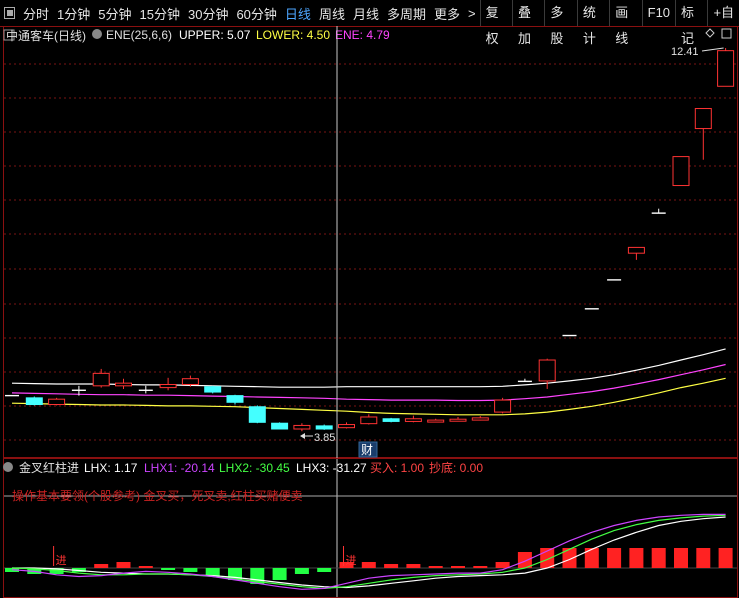 Image resolution: width=739 pixels, height=598 pixels. Describe the element at coordinates (254, 468) in the screenshot. I see `lhx2-value: LHX2: -30.45` at that location.